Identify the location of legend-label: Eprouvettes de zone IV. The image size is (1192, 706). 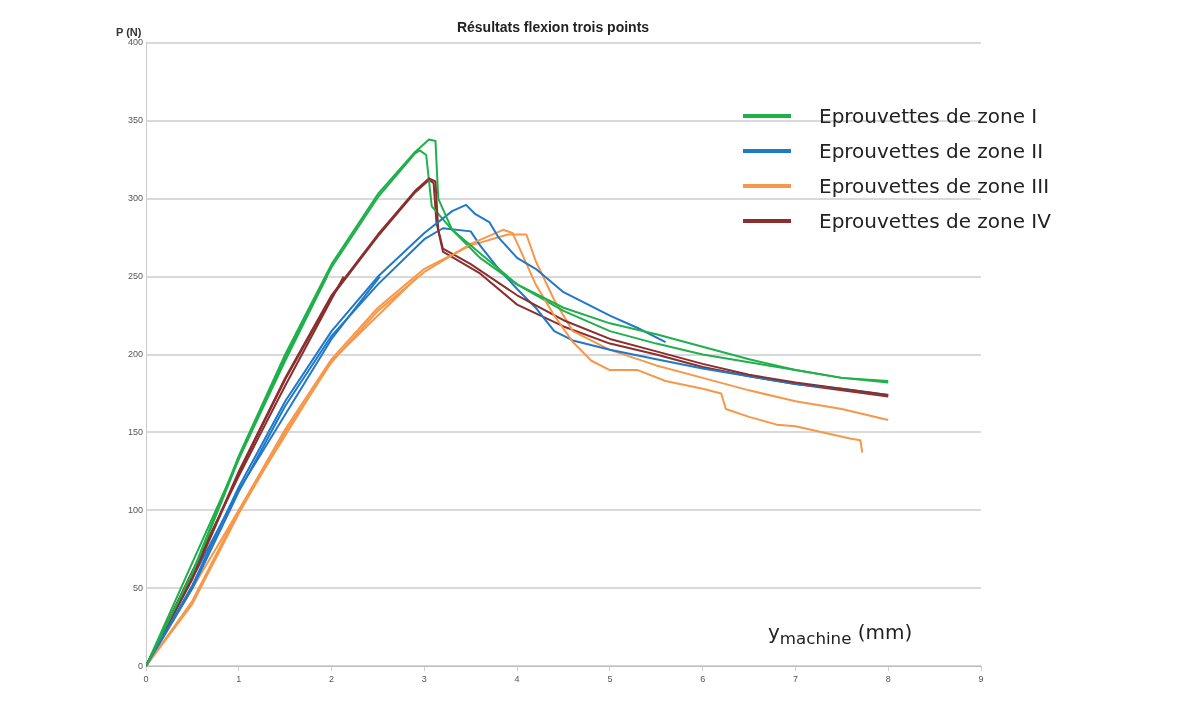
(935, 220).